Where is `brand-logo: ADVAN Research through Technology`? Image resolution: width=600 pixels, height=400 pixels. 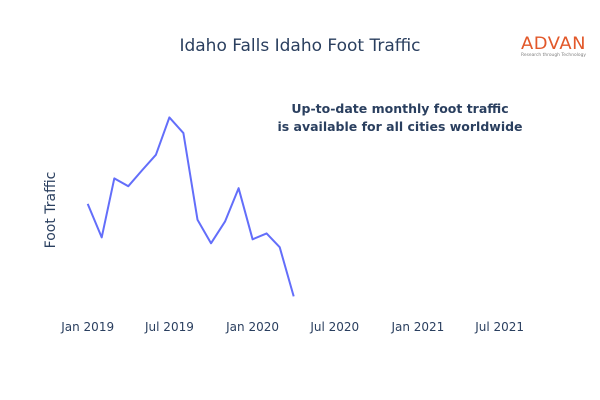
brand-logo: ADVAN Research through Technology is located at coordinates (553, 46).